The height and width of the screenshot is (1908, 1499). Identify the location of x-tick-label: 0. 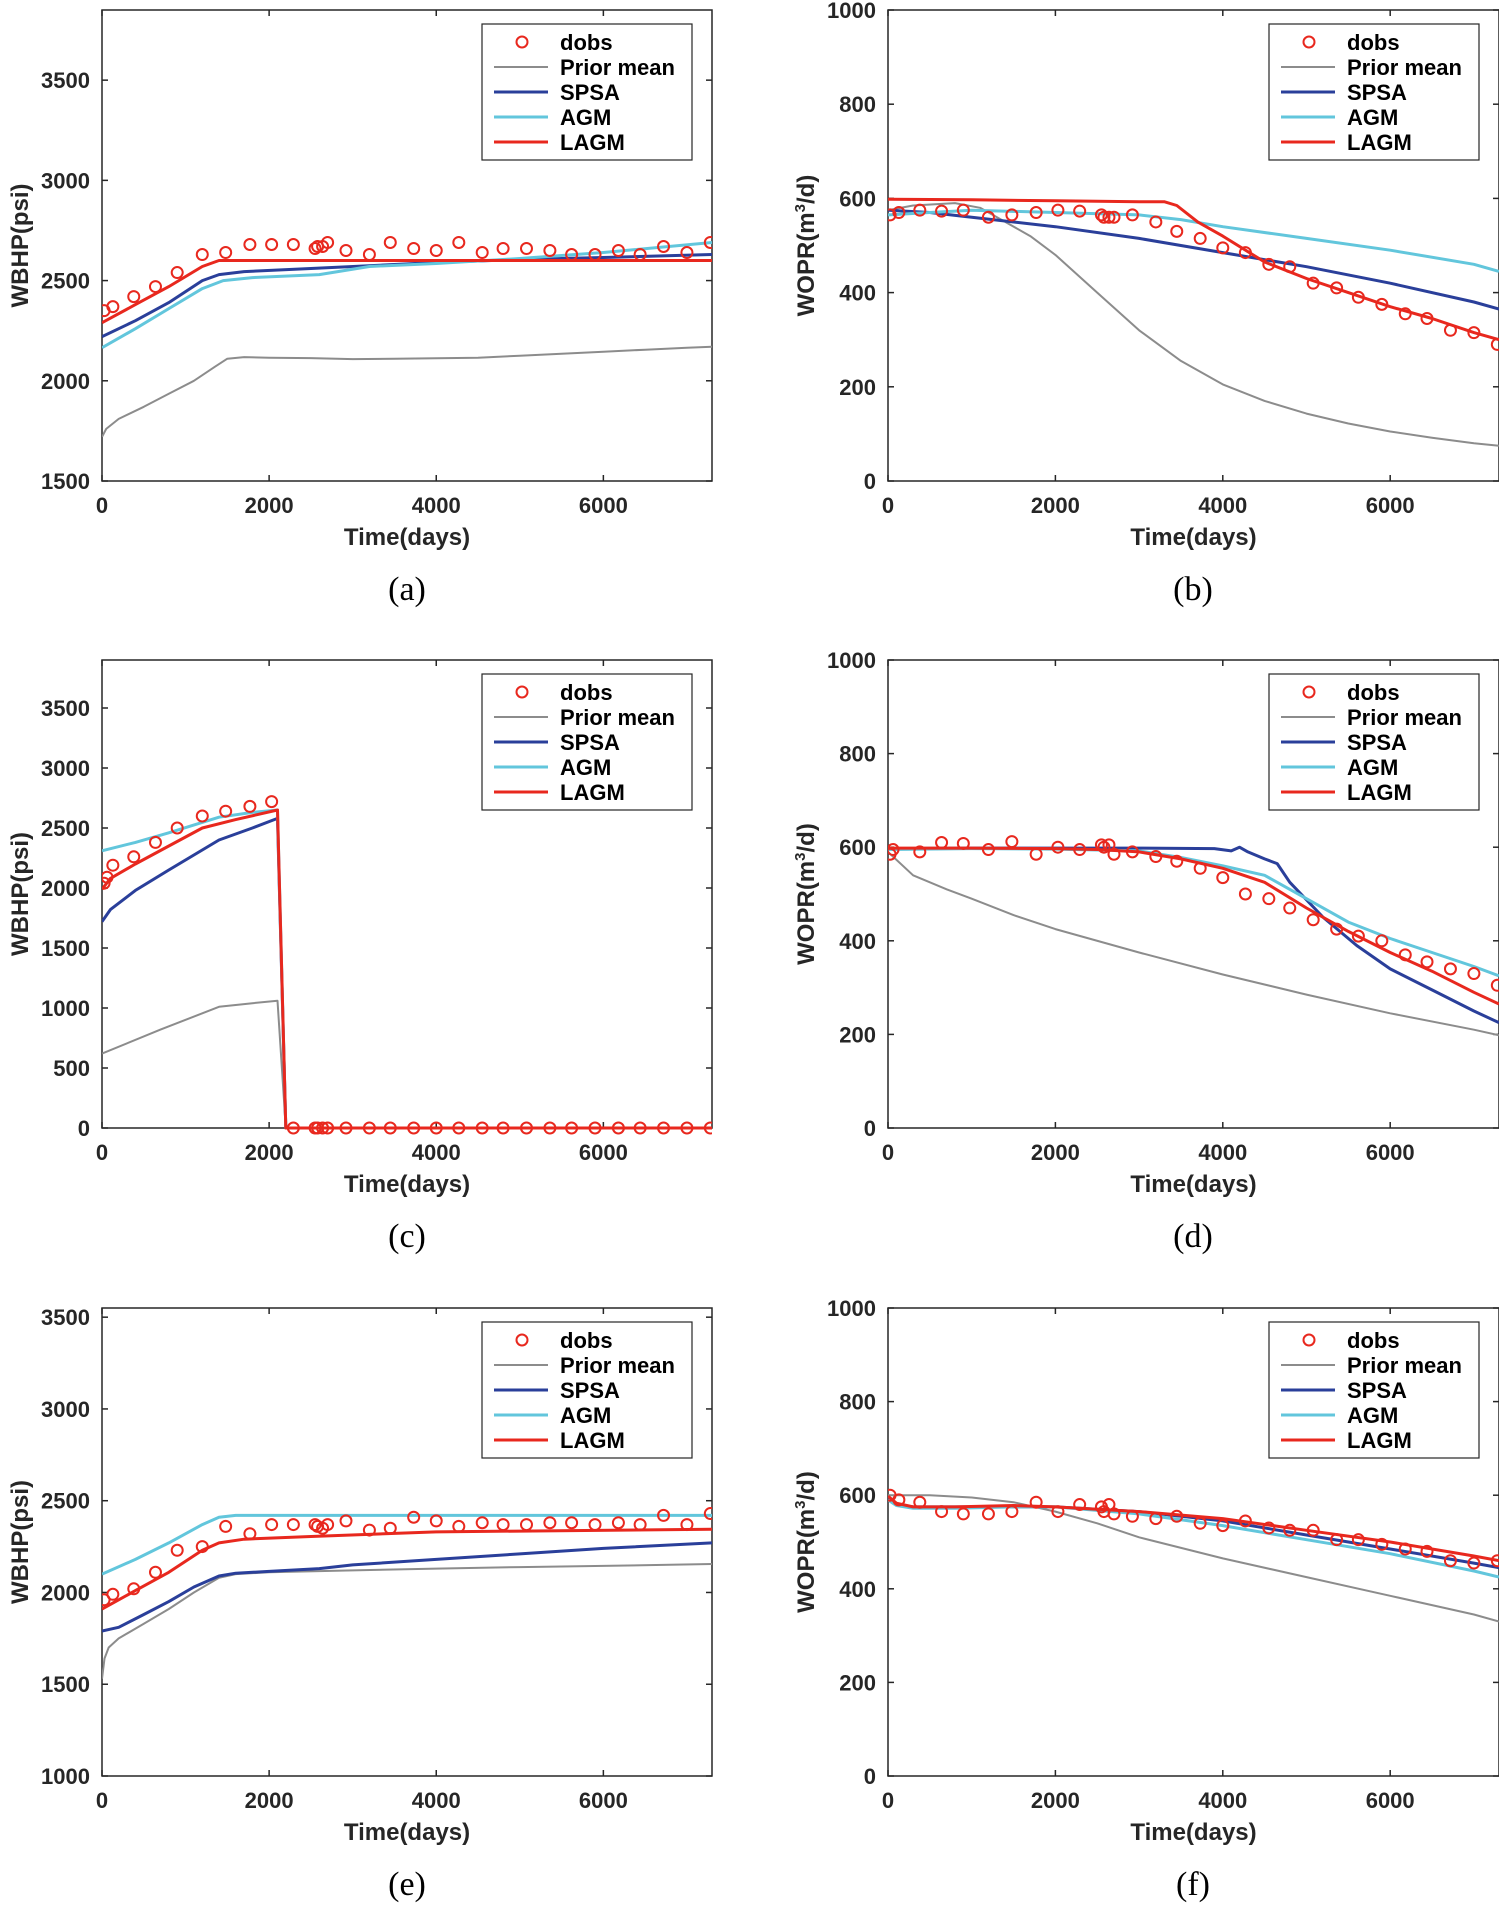
(888, 505).